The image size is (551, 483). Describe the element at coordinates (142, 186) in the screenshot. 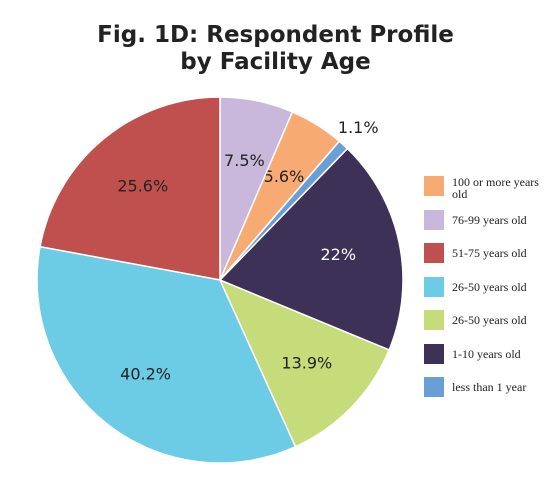

I see `slice-label: 25.6%` at that location.